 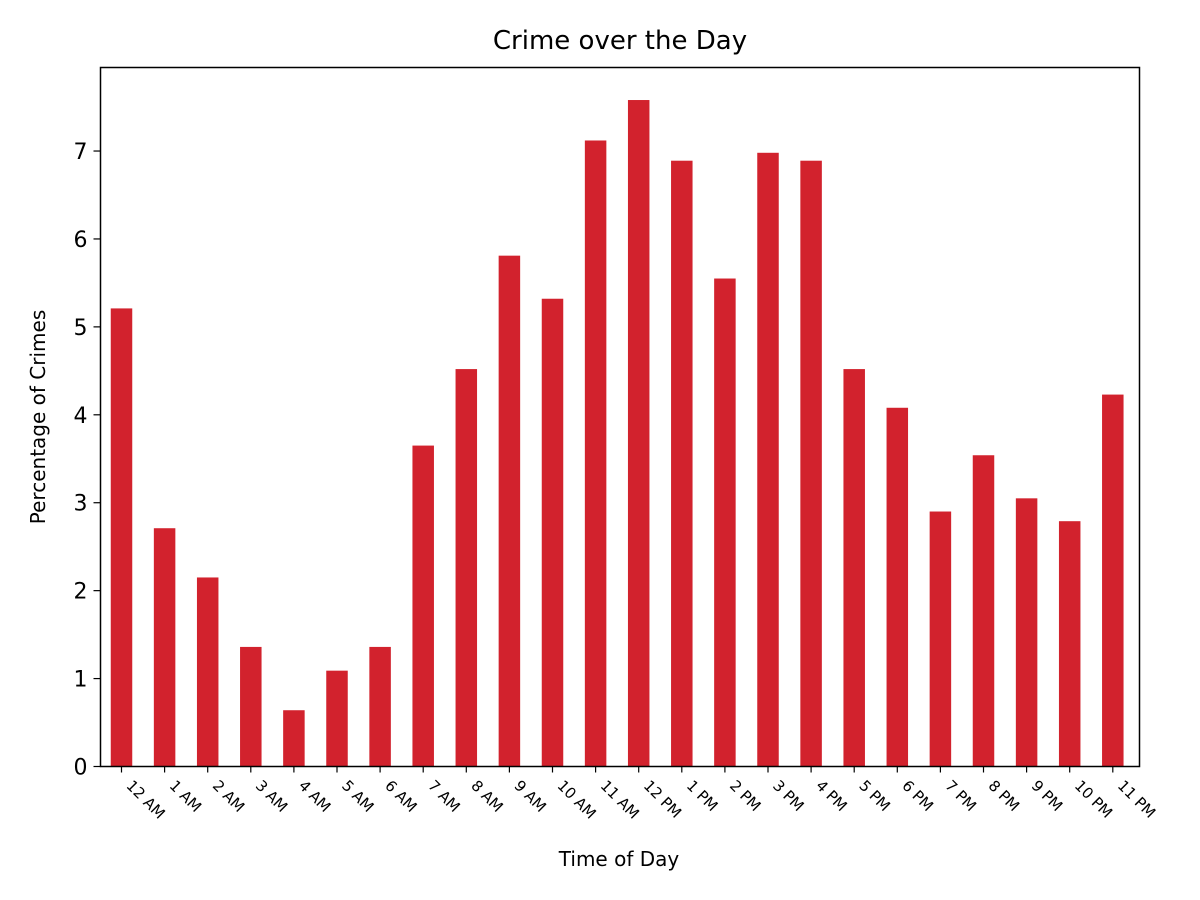 I want to click on x-tick-label: 12 PM, so click(x=662, y=799).